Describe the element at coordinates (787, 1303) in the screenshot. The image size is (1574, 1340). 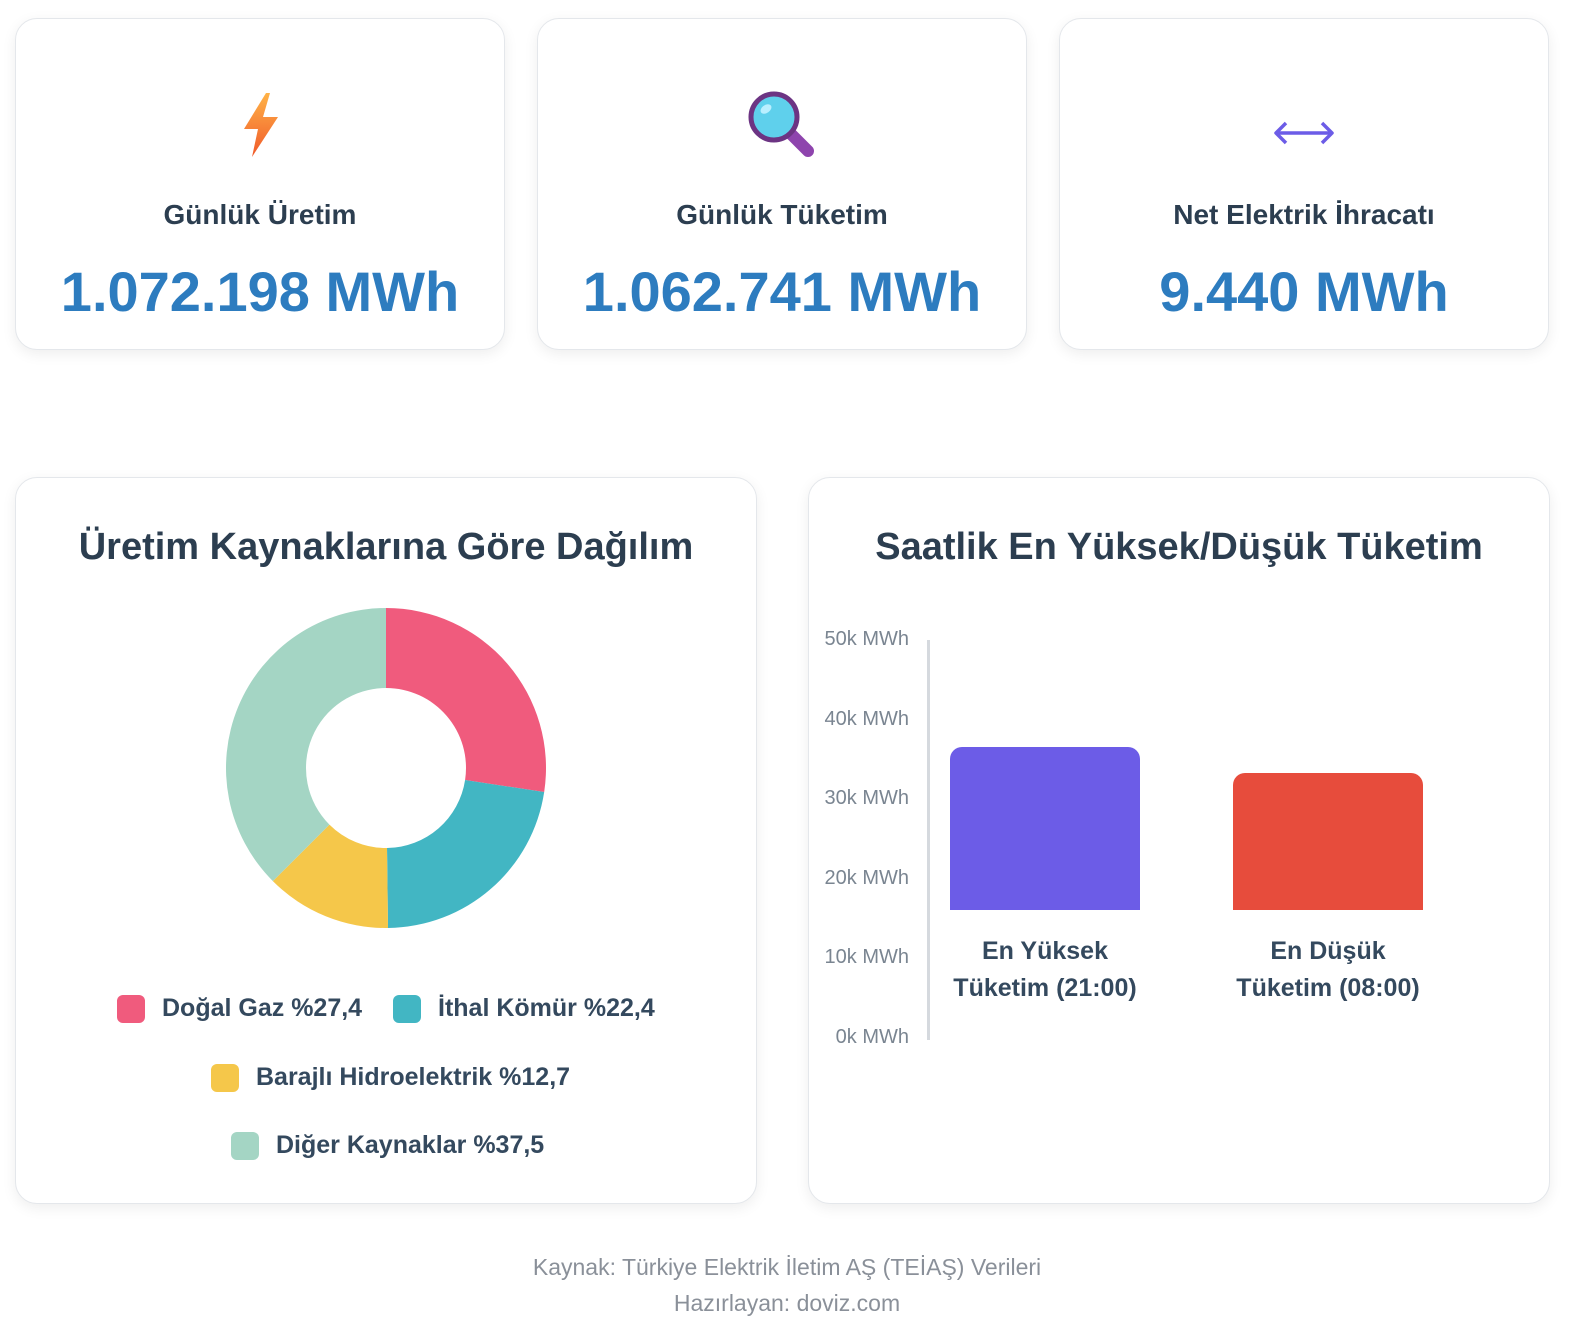
I see `footer-author: Hazırlayan: doviz.com` at that location.